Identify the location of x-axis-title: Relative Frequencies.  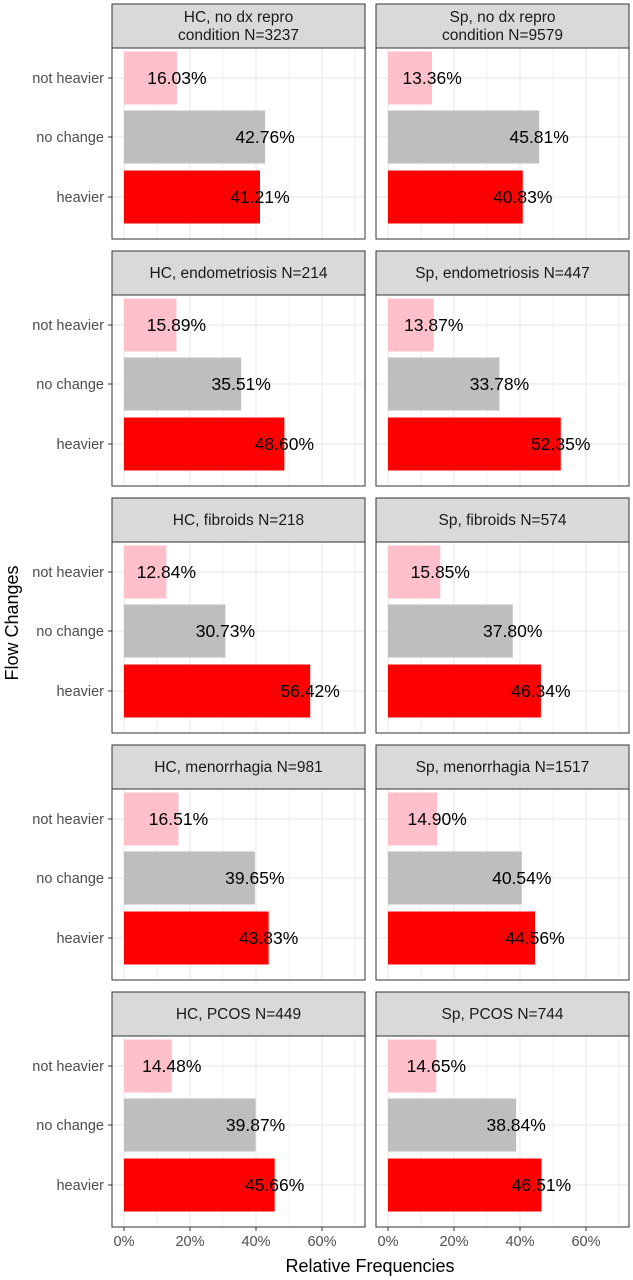
(369, 1266).